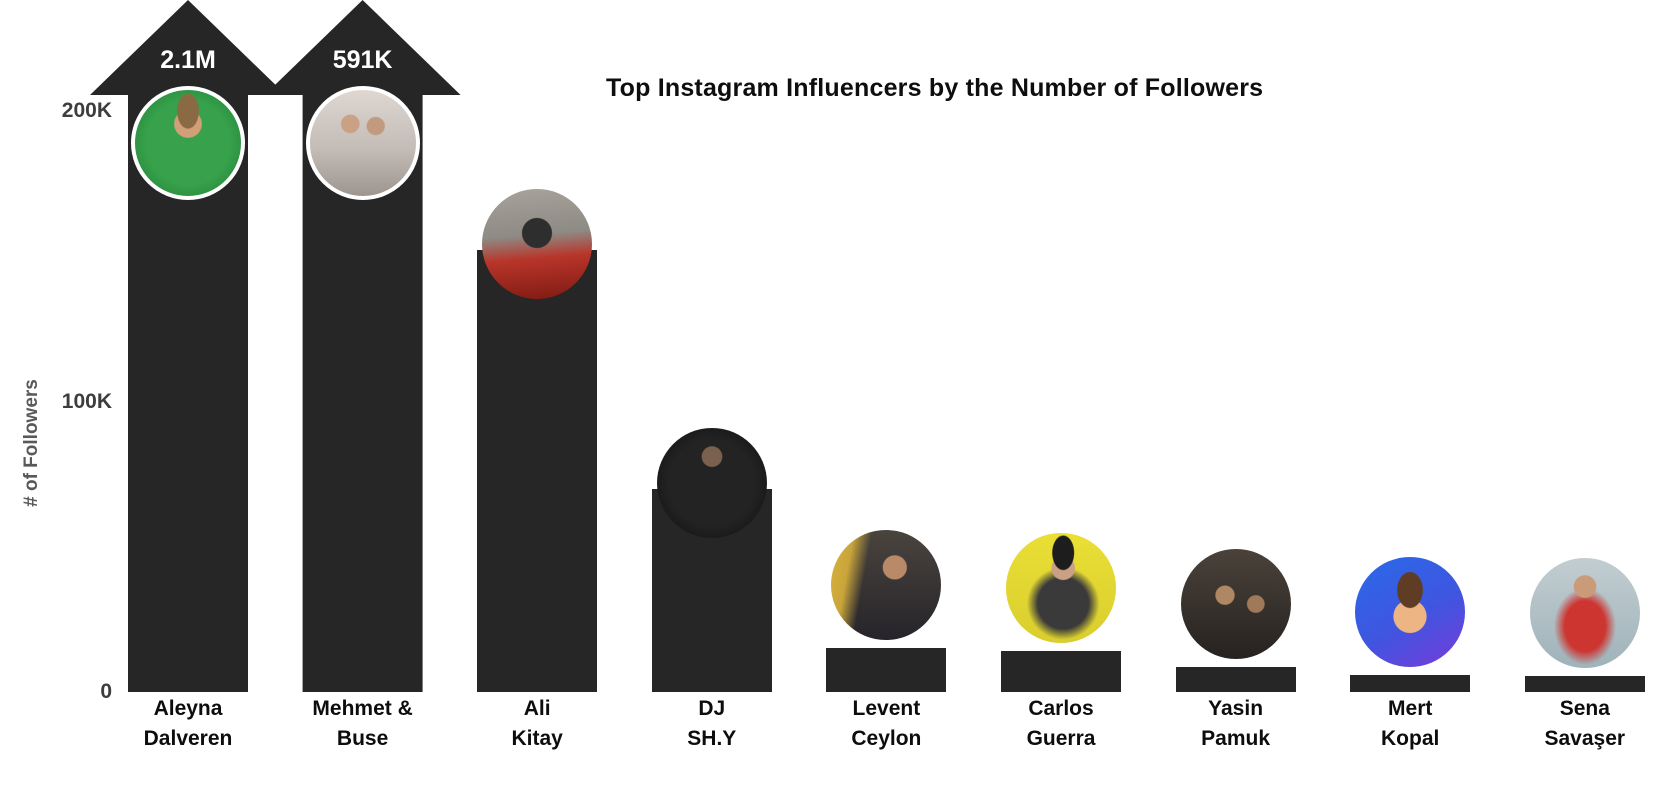 Image resolution: width=1661 pixels, height=789 pixels. Describe the element at coordinates (362, 143) in the screenshot. I see `mehmet-buse-photo` at that location.